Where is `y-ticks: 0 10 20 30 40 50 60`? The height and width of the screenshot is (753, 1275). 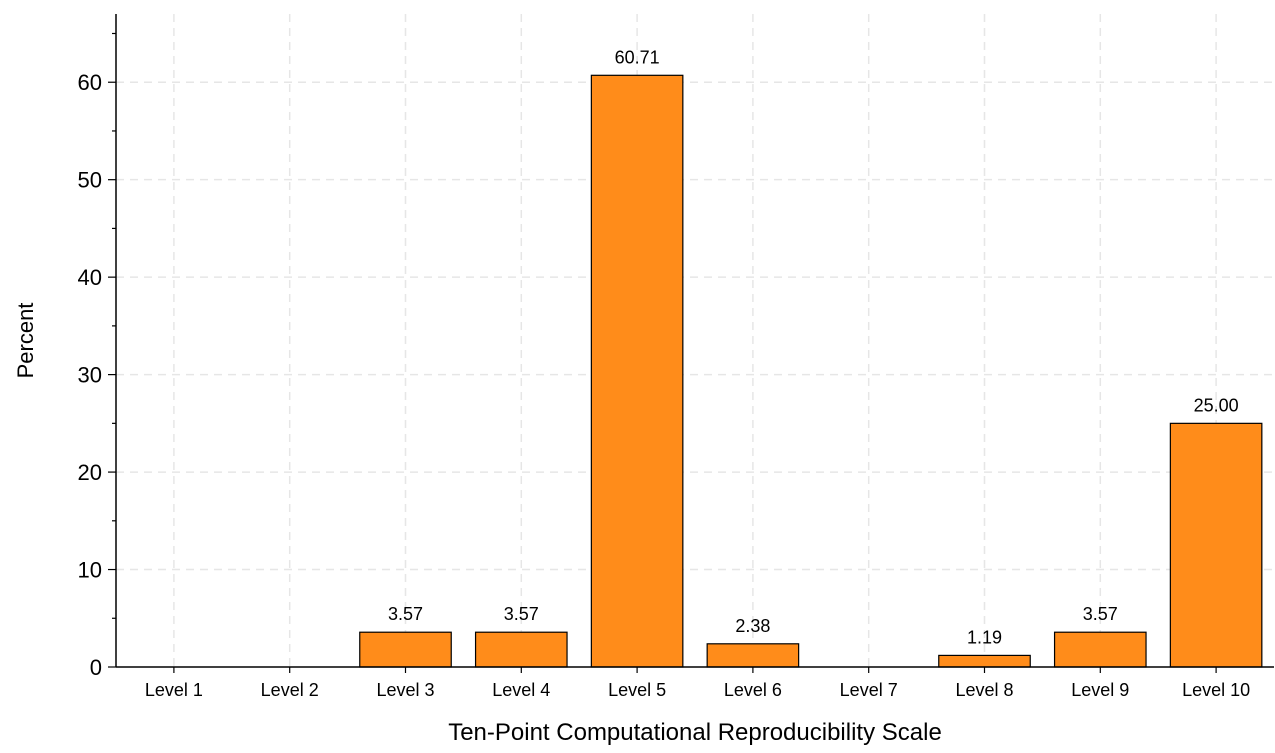 y-ticks: 0 10 20 30 40 50 60 is located at coordinates (97, 356).